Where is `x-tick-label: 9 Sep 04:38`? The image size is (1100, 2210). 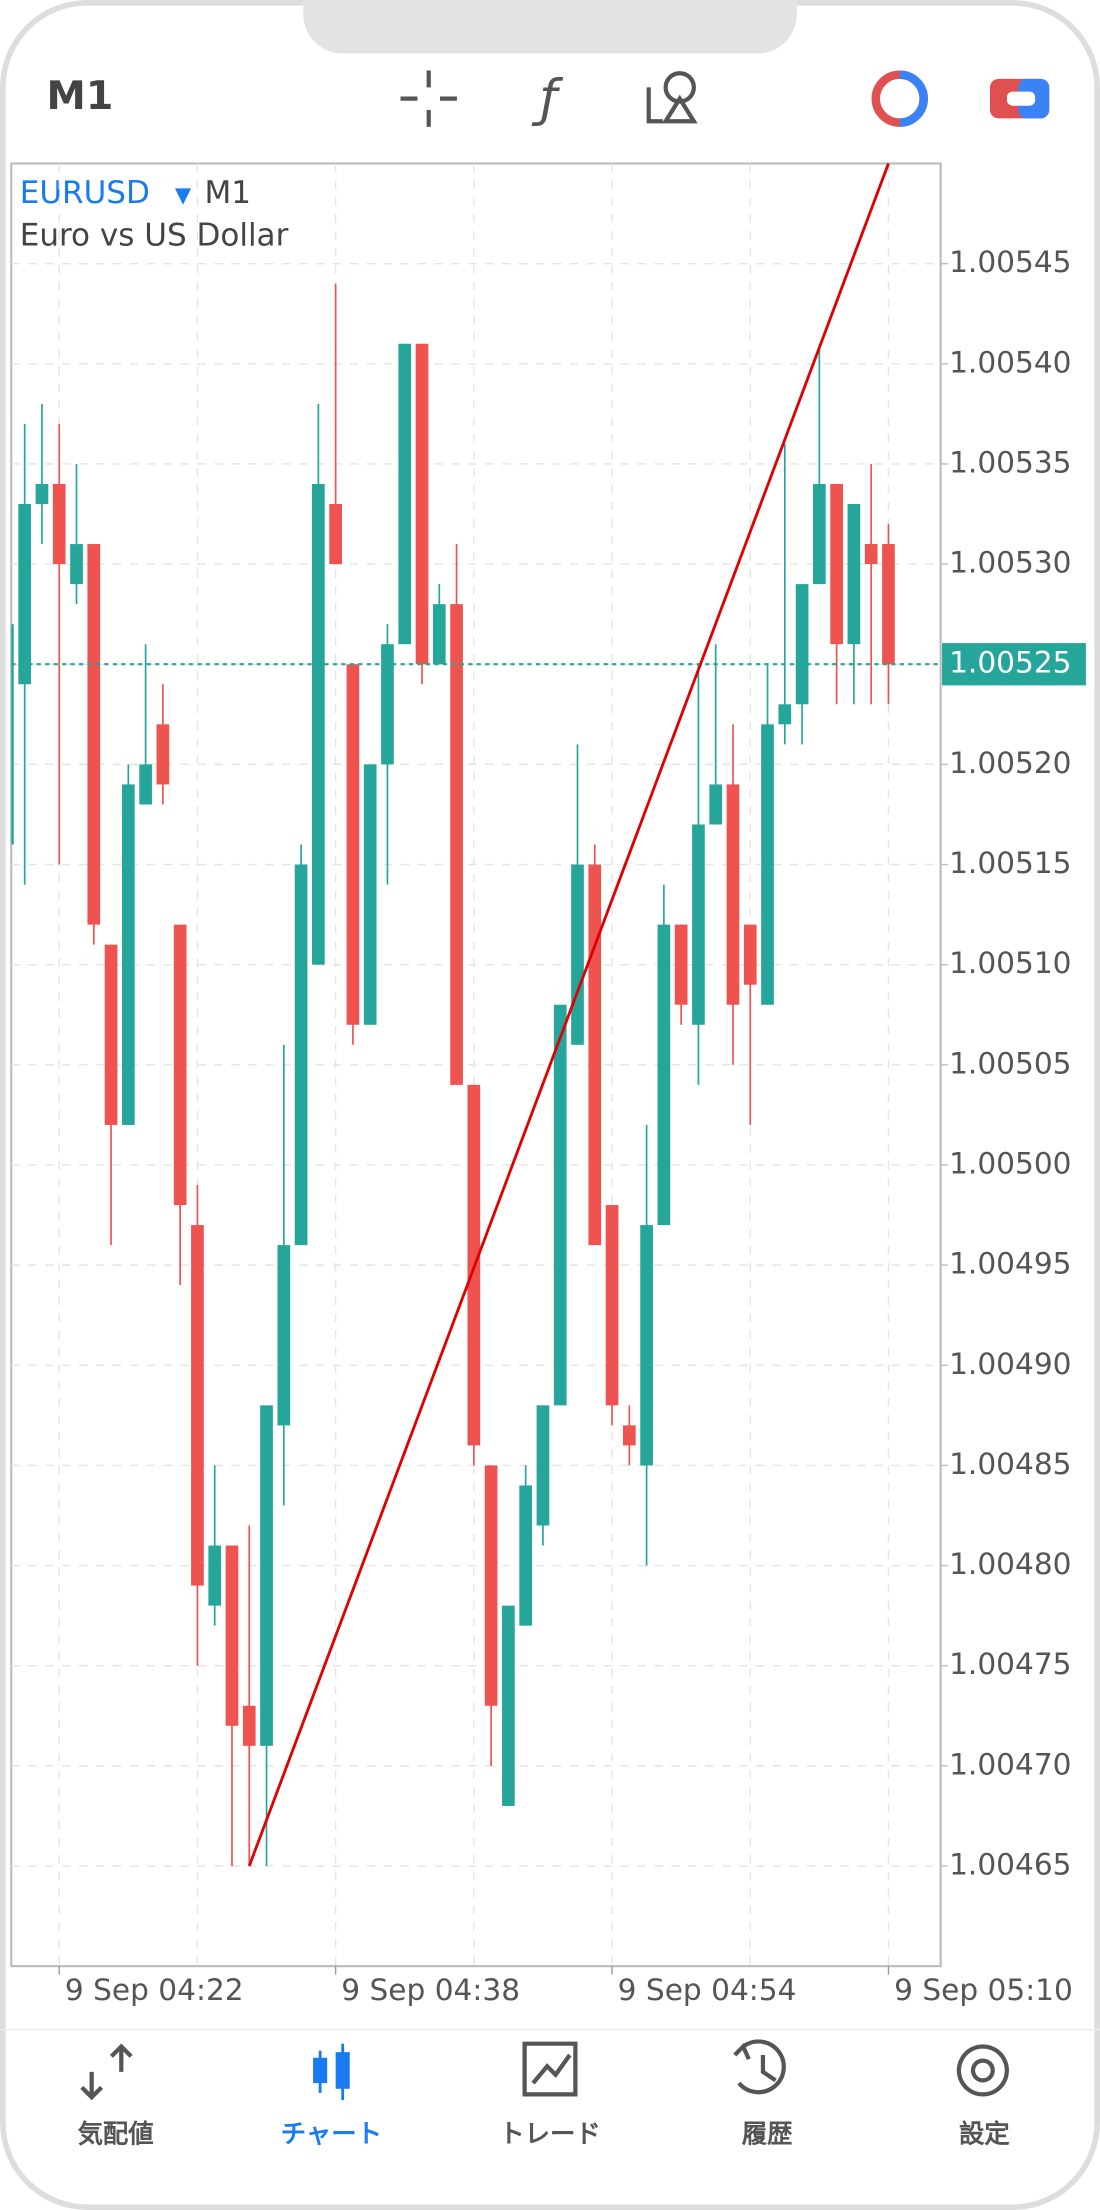
x-tick-label: 9 Sep 04:38 is located at coordinates (430, 1990).